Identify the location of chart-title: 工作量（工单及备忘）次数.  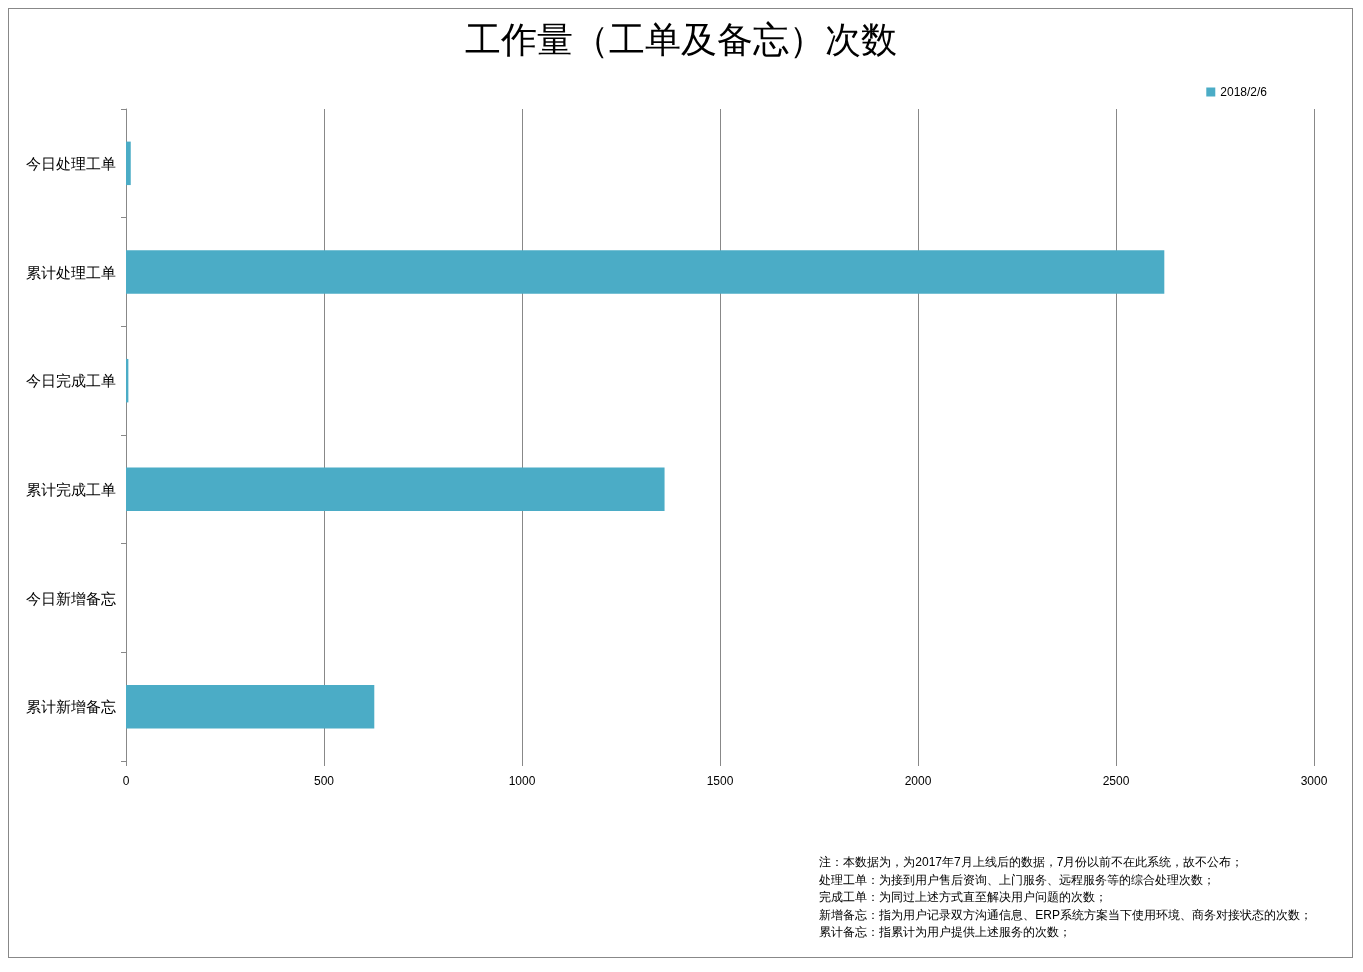
(680, 40).